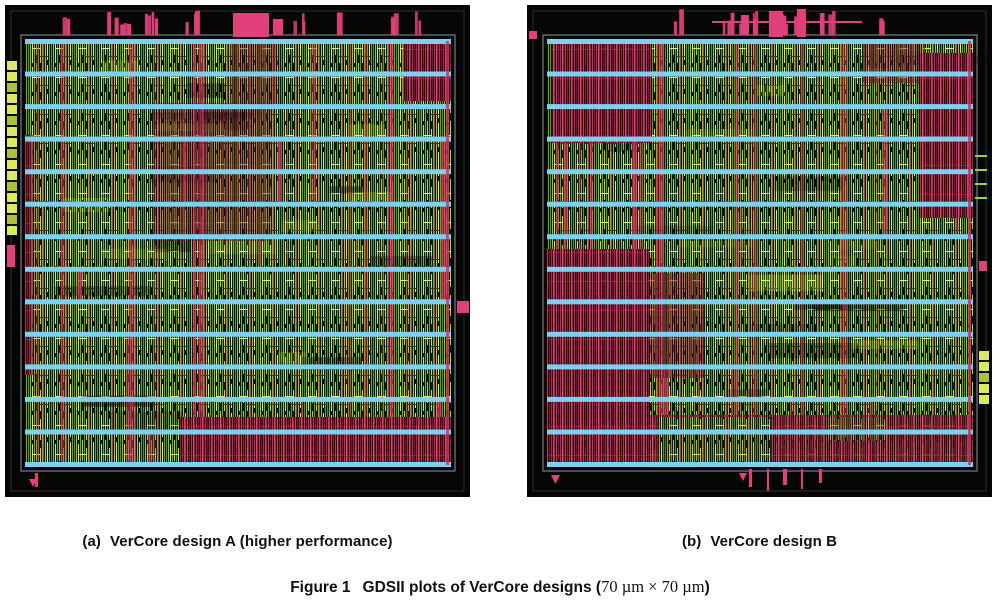  I want to click on subcaption-design-a: (a) VerCore design A (higher performance), so click(237, 541).